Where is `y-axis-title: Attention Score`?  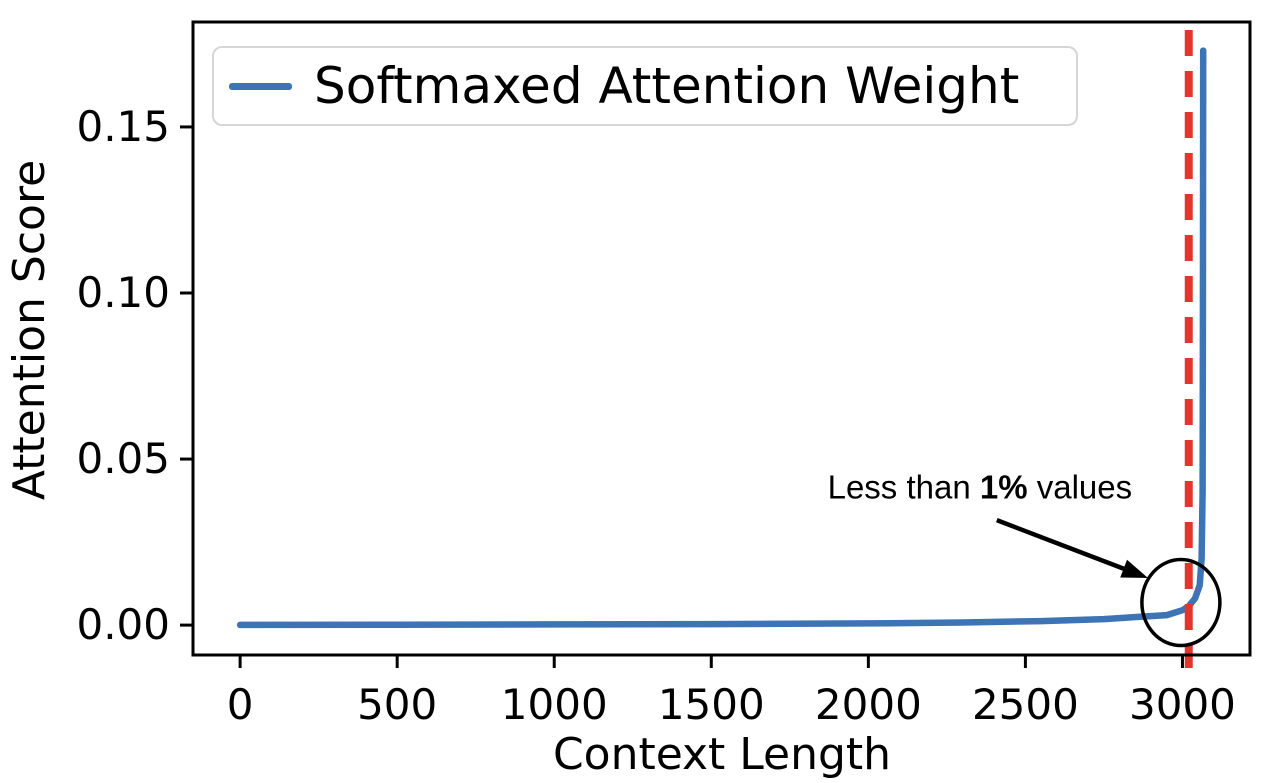 y-axis-title: Attention Score is located at coordinates (29, 330).